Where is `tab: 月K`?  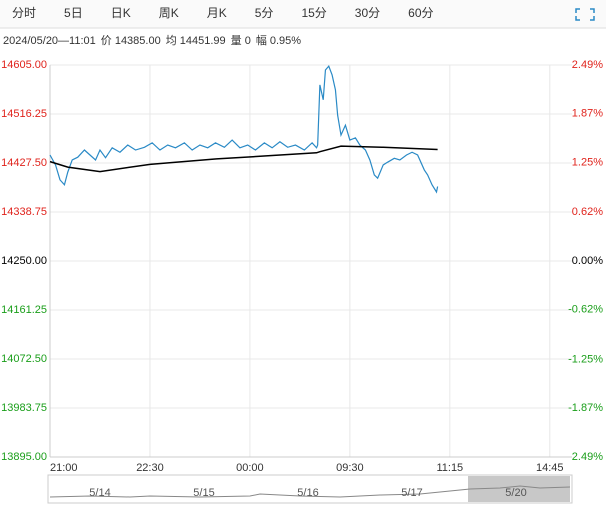
tab: 月K is located at coordinates (217, 13).